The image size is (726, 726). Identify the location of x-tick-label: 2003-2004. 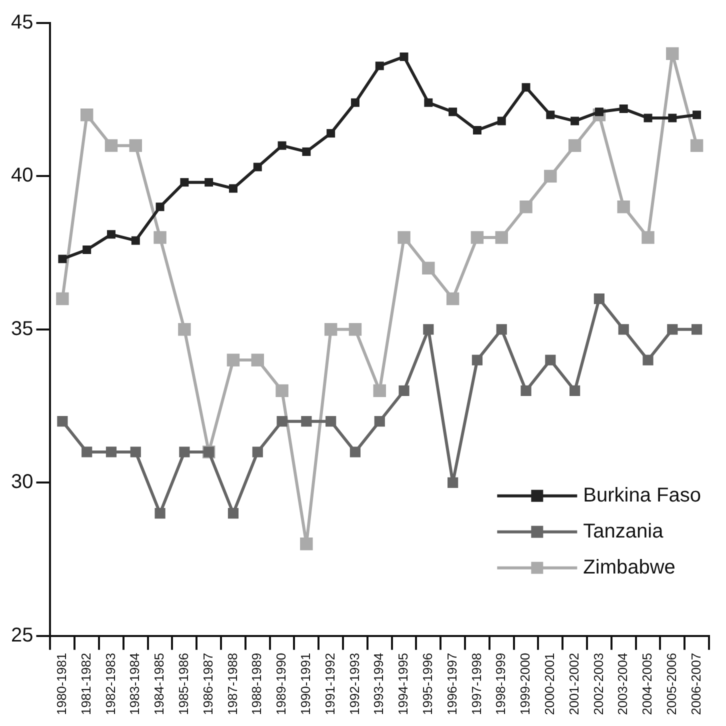
(622, 684).